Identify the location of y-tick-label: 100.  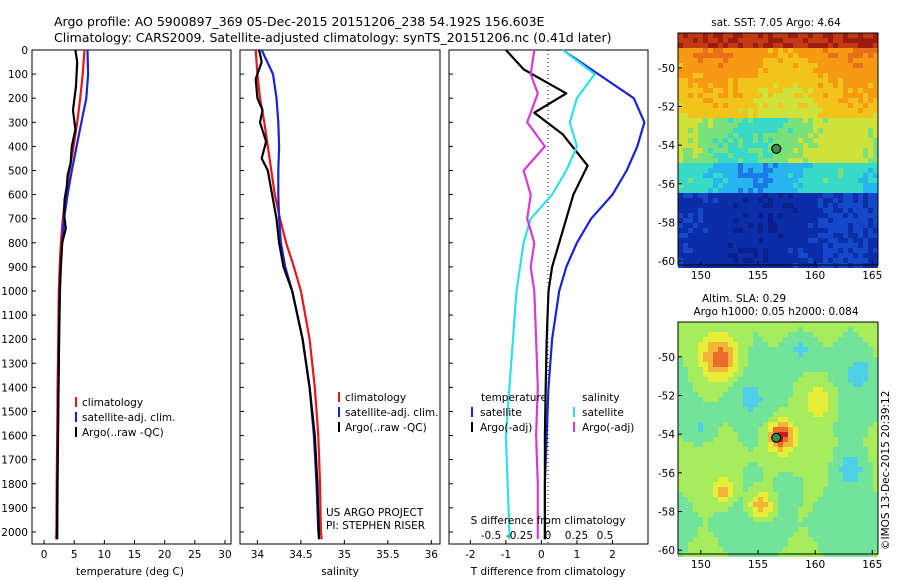
(18, 75).